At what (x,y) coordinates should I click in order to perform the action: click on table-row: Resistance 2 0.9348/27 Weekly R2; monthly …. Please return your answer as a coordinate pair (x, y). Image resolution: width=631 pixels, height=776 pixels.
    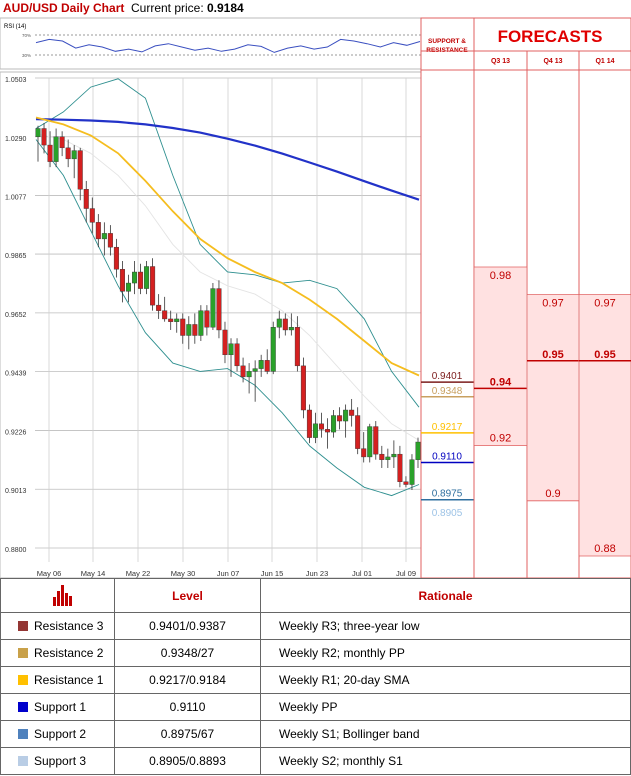
    Looking at the image, I should click on (315, 653).